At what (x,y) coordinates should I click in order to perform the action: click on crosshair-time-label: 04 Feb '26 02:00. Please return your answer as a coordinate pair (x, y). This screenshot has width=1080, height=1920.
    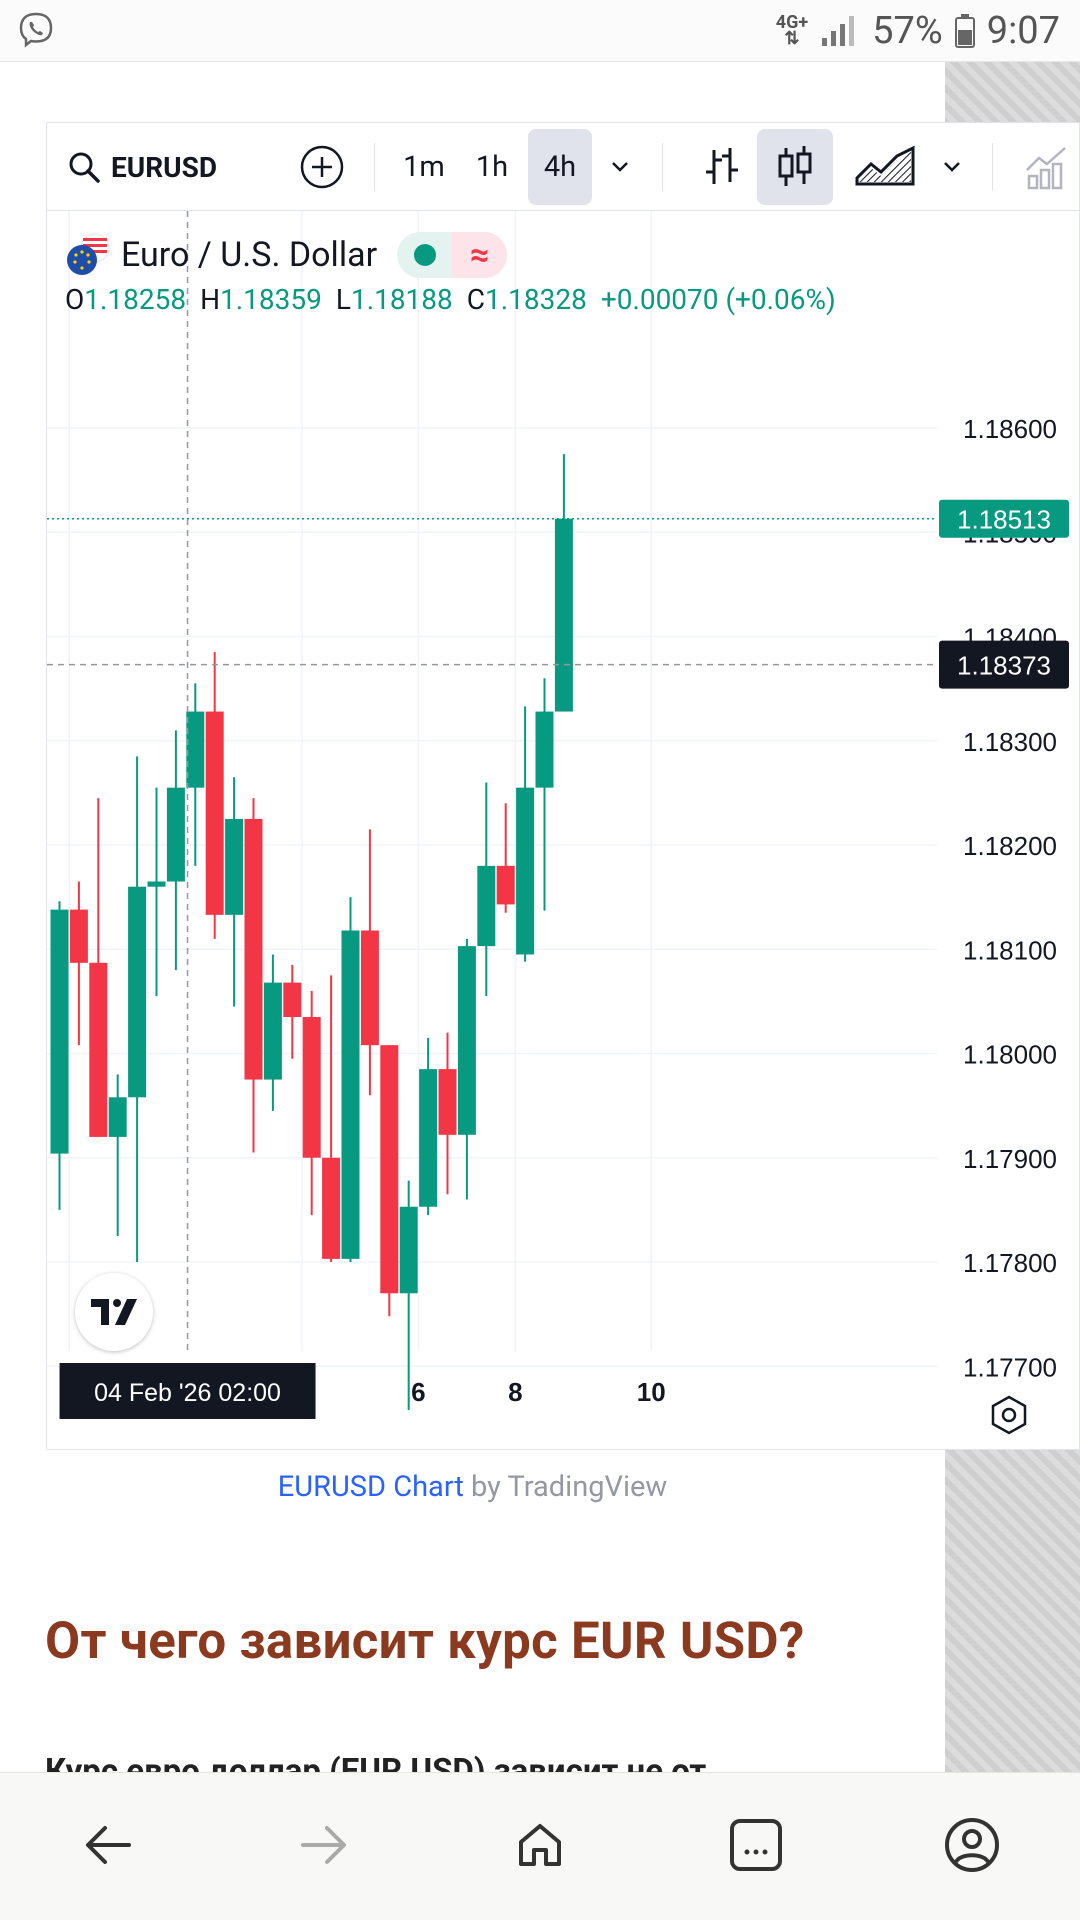
    Looking at the image, I should click on (187, 1393).